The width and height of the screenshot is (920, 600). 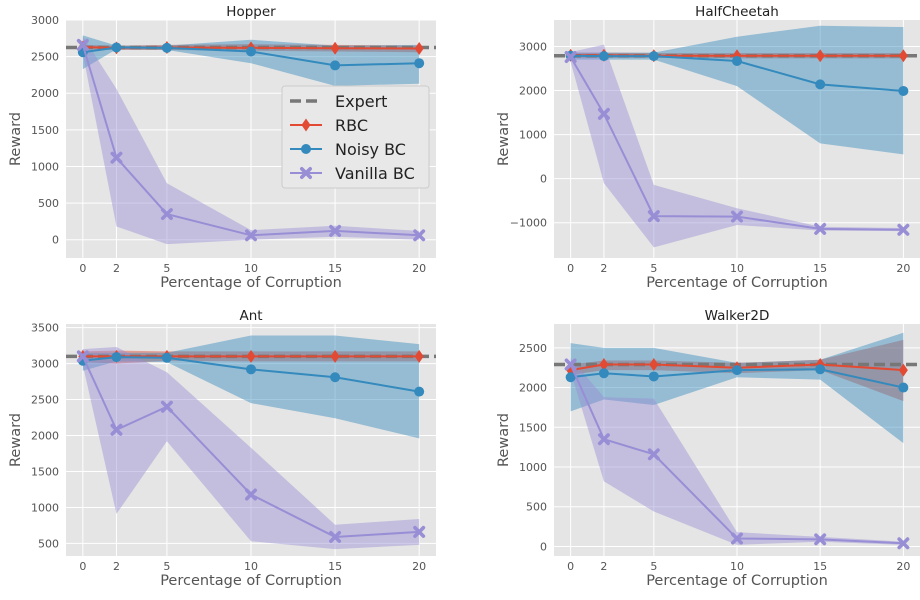 I want to click on legend: Expert RBC Noisy BC Vanilla BC, so click(x=355, y=137).